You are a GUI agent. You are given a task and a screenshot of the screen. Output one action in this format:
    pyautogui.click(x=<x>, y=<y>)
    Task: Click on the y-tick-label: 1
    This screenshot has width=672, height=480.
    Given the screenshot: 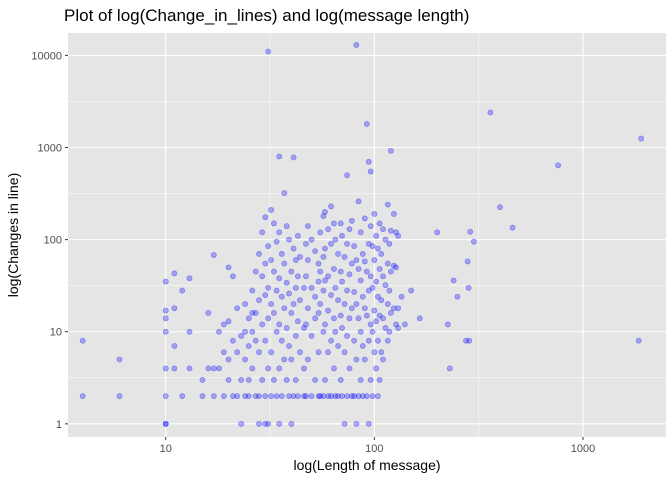 What is the action you would take?
    pyautogui.click(x=59, y=425)
    